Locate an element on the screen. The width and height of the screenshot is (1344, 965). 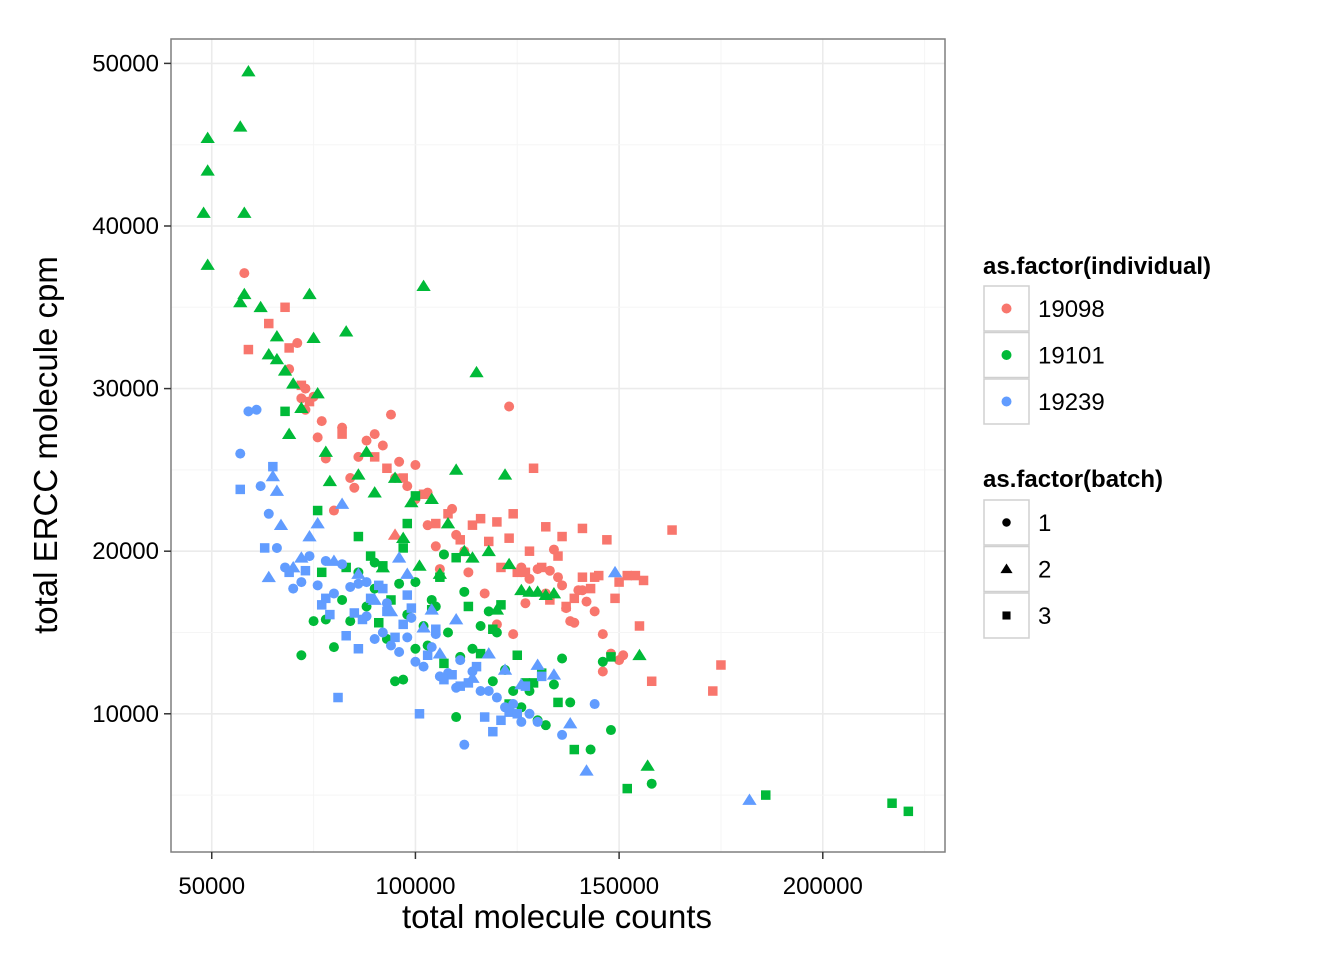
legend-batch: as.factor(batch) 1 2 3 is located at coordinates (1073, 552).